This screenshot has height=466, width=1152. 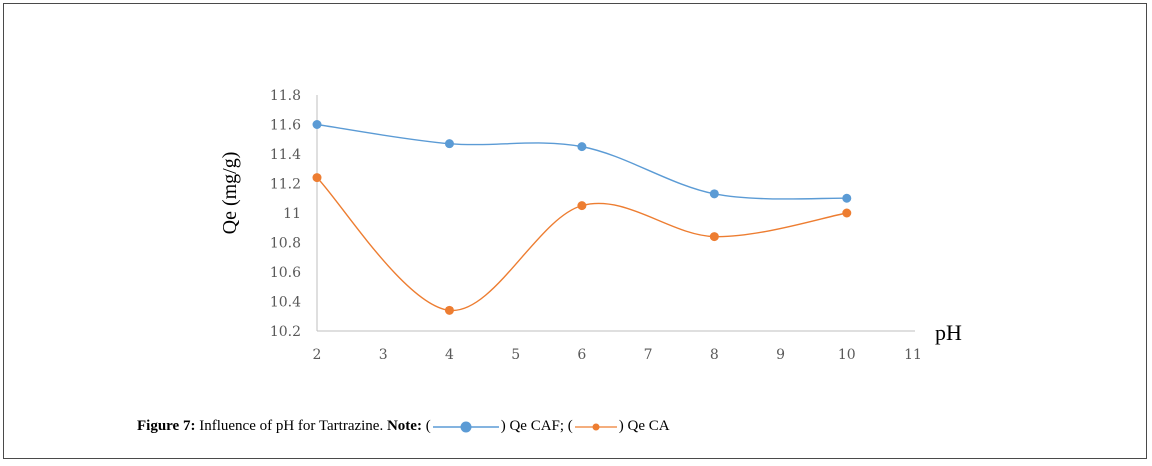 What do you see at coordinates (230, 193) in the screenshot?
I see `y-axis-title: Qe (mg/g)` at bounding box center [230, 193].